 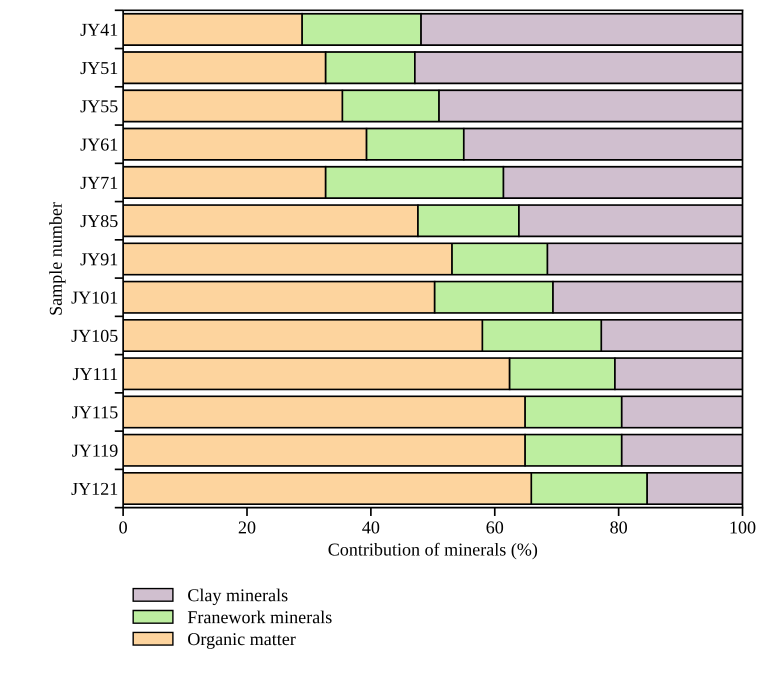 What do you see at coordinates (94, 336) in the screenshot?
I see `y-tick-label: JY105` at bounding box center [94, 336].